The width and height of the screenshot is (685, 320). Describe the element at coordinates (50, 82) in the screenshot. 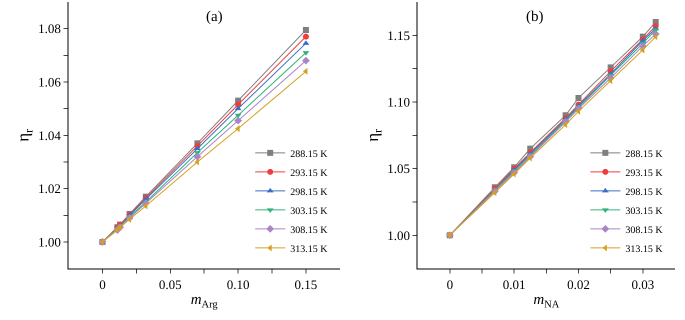

I see `y-tick-label: 1.06` at that location.